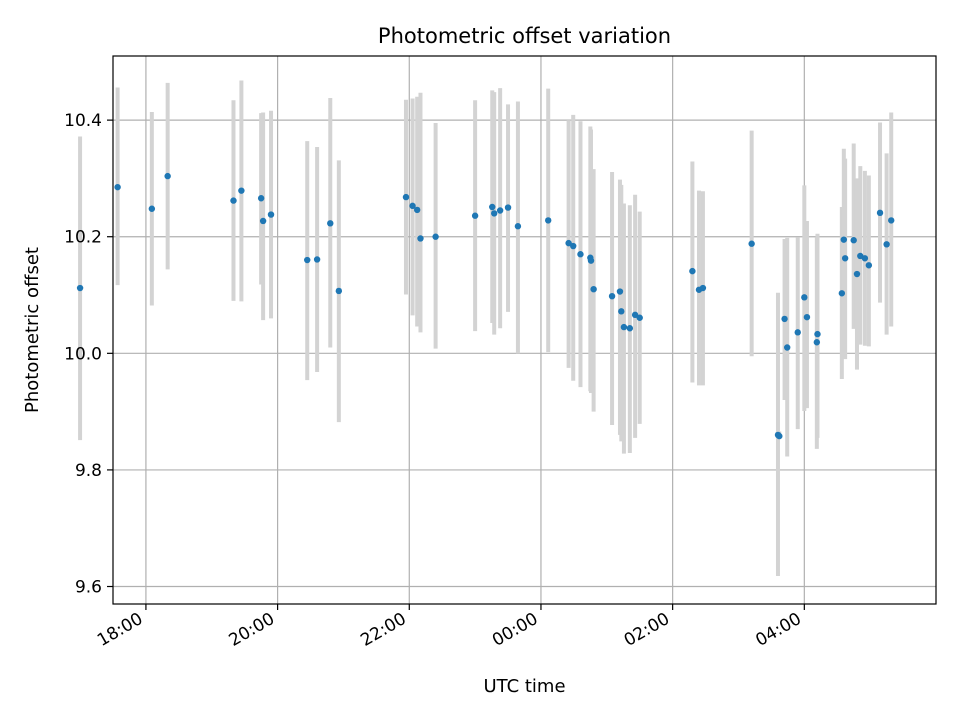 This screenshot has width=960, height=720. I want to click on y-tick-label: 10.2, so click(83, 238).